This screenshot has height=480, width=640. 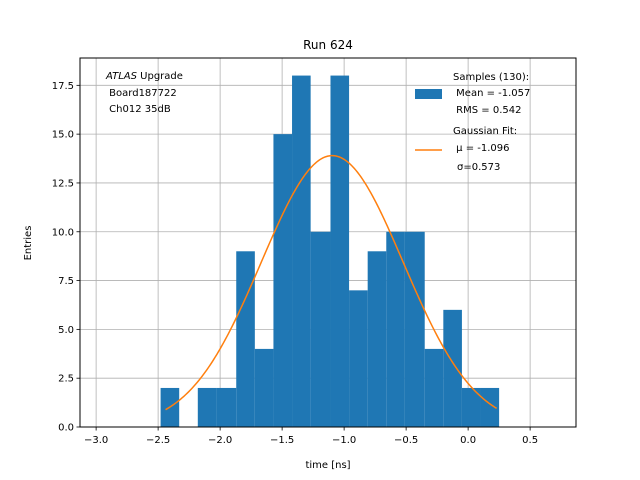 I want to click on y-tick-label: 7.5, so click(x=66, y=281).